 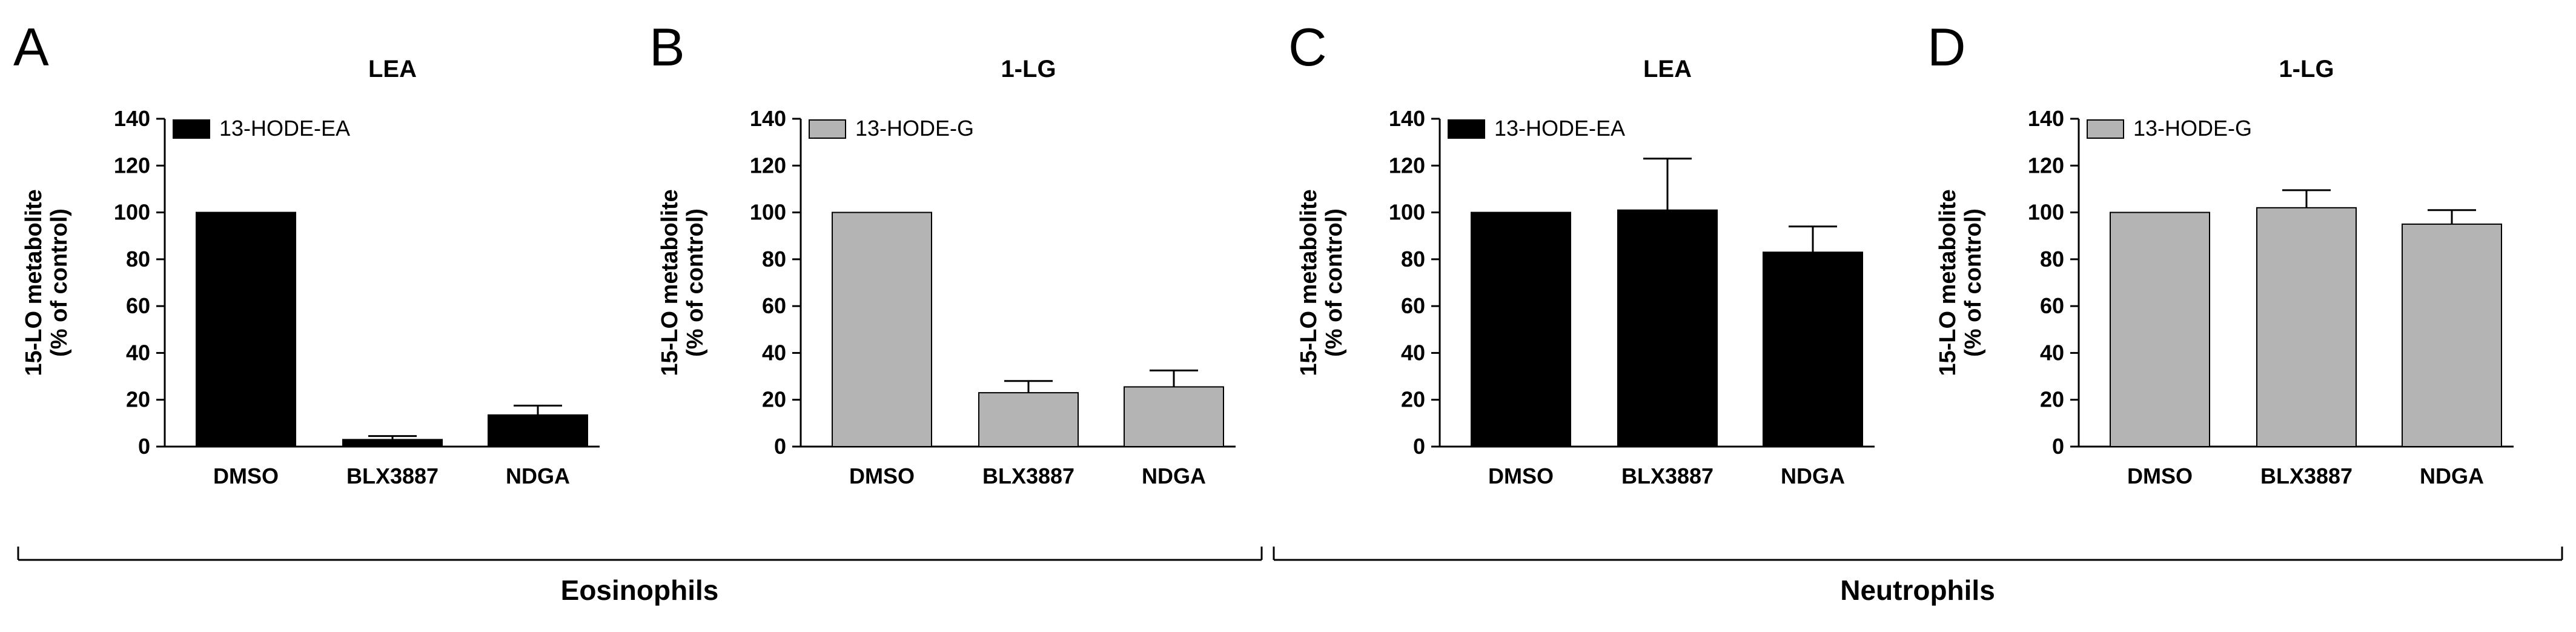 I want to click on panel-letter: A, so click(x=31, y=47).